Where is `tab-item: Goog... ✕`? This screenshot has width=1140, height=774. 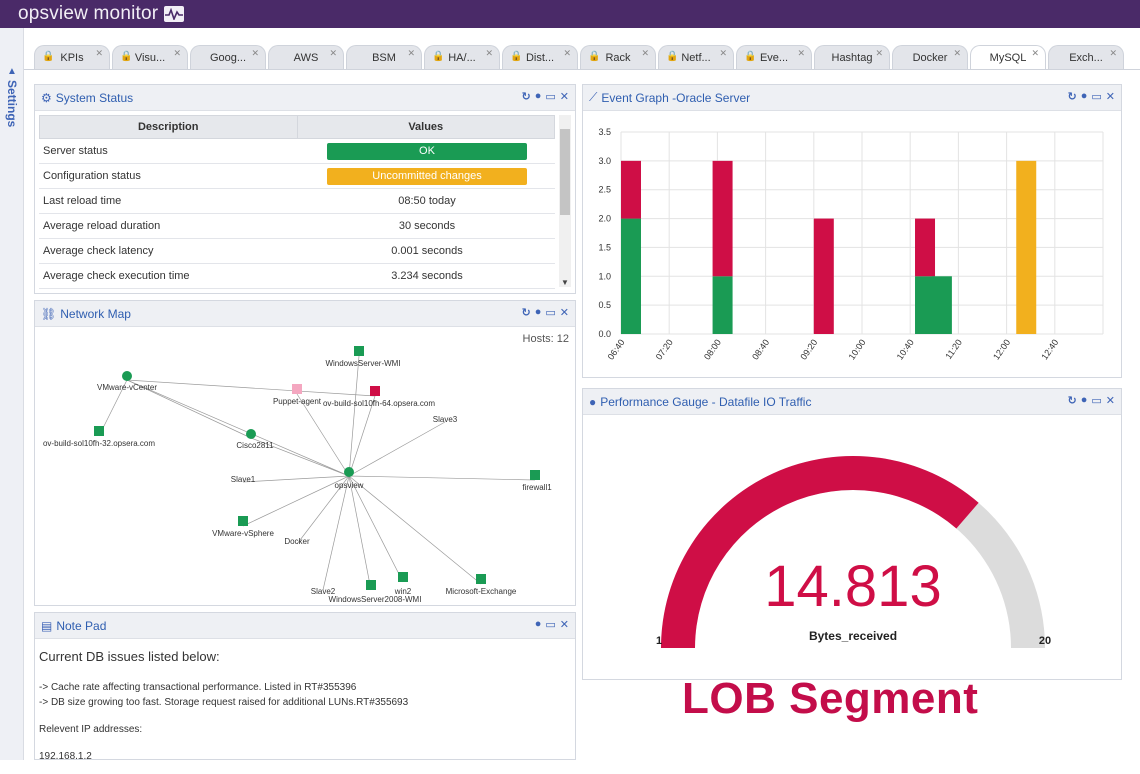 tab-item: Goog... ✕ is located at coordinates (228, 57).